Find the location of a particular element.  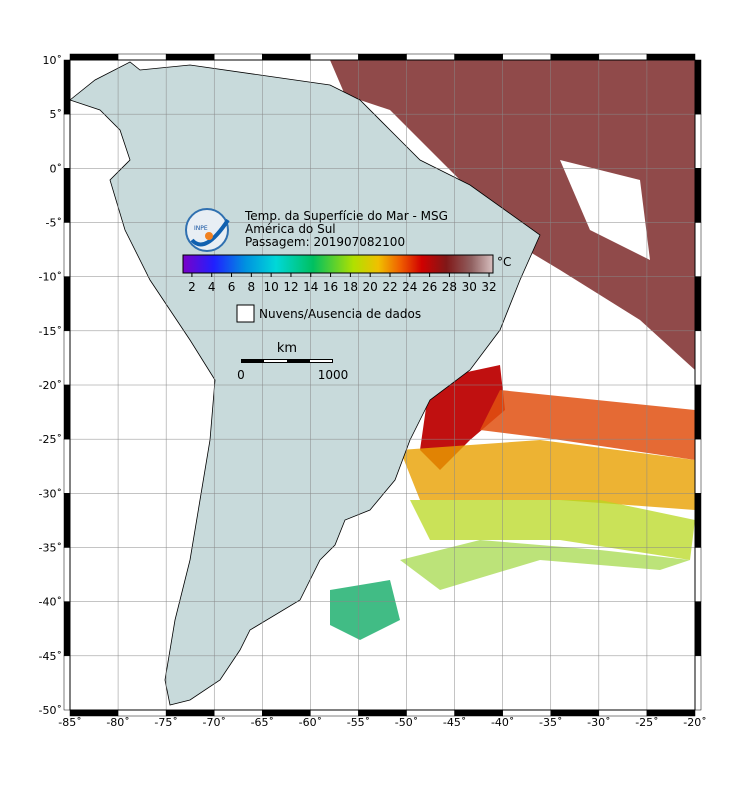

y-tick-label: -45˚ is located at coordinates (50, 656).